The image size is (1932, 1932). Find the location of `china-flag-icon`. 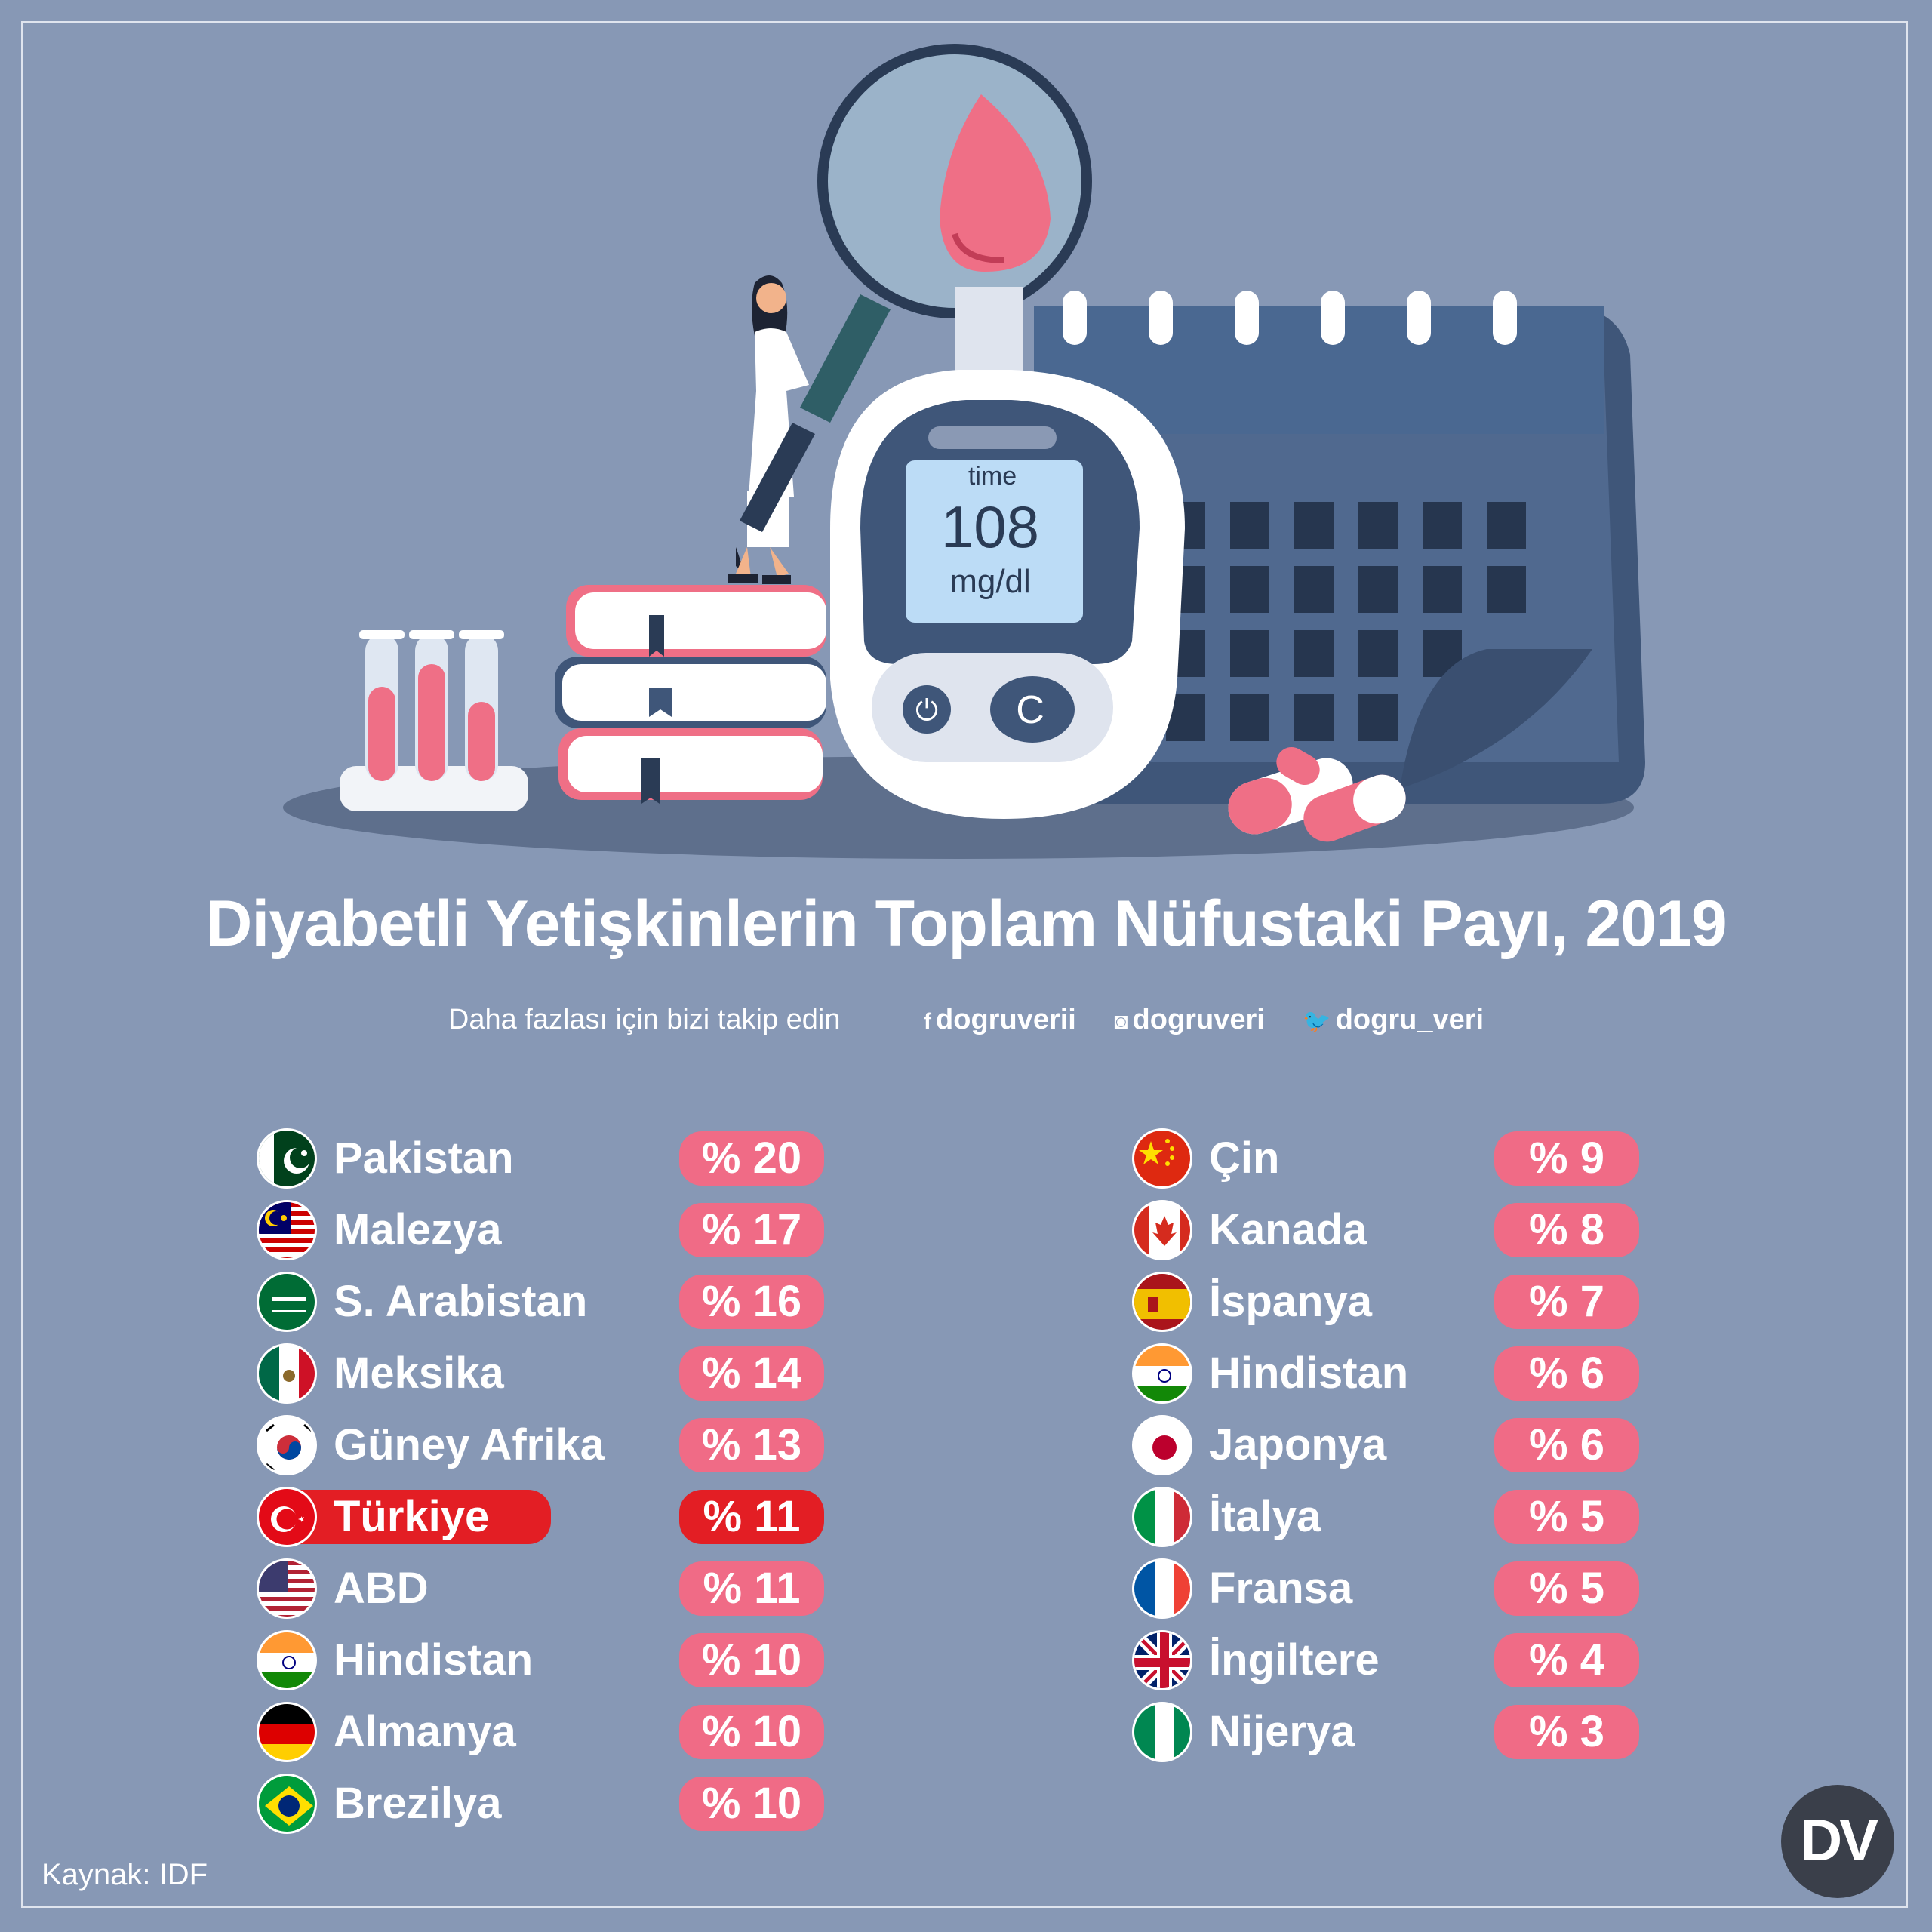

china-flag-icon is located at coordinates (1162, 1158).